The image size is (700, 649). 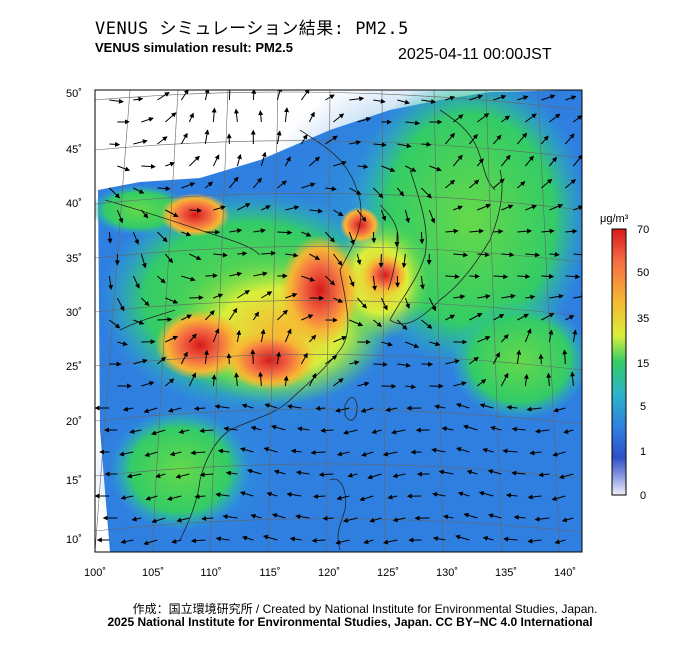 I want to click on colorbar-tick: 15, so click(x=643, y=364).